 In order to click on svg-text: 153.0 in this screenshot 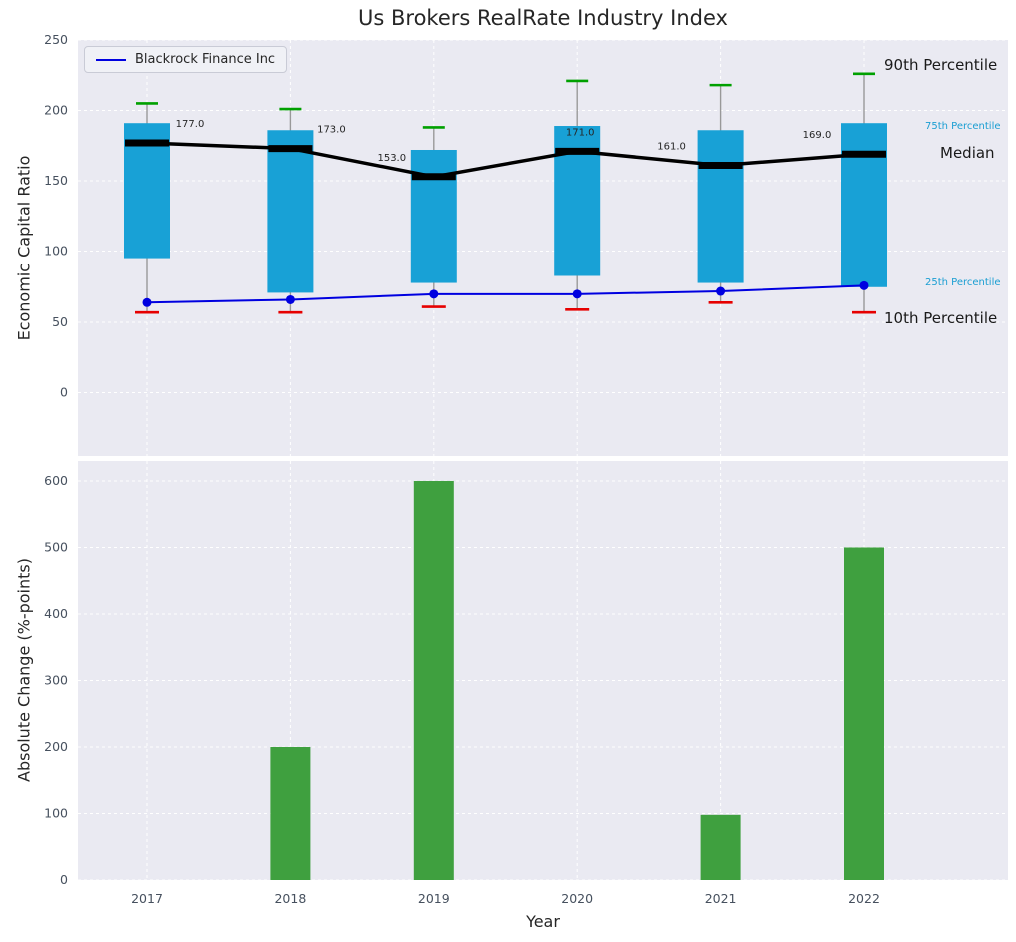, I will do `click(391, 158)`.